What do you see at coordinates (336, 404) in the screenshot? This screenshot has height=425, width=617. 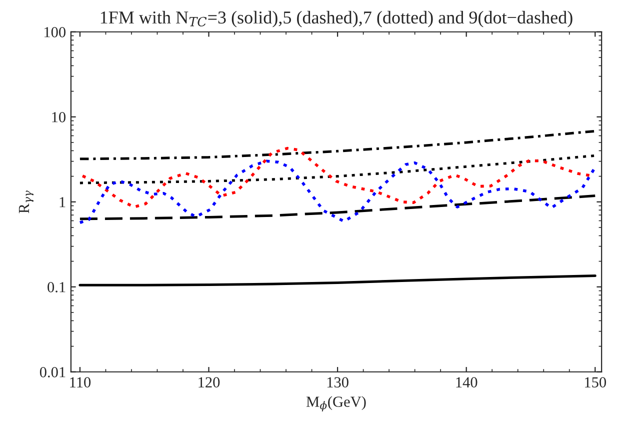 I see `x-axis-title: M$_{ϕ}$(GeV)` at bounding box center [336, 404].